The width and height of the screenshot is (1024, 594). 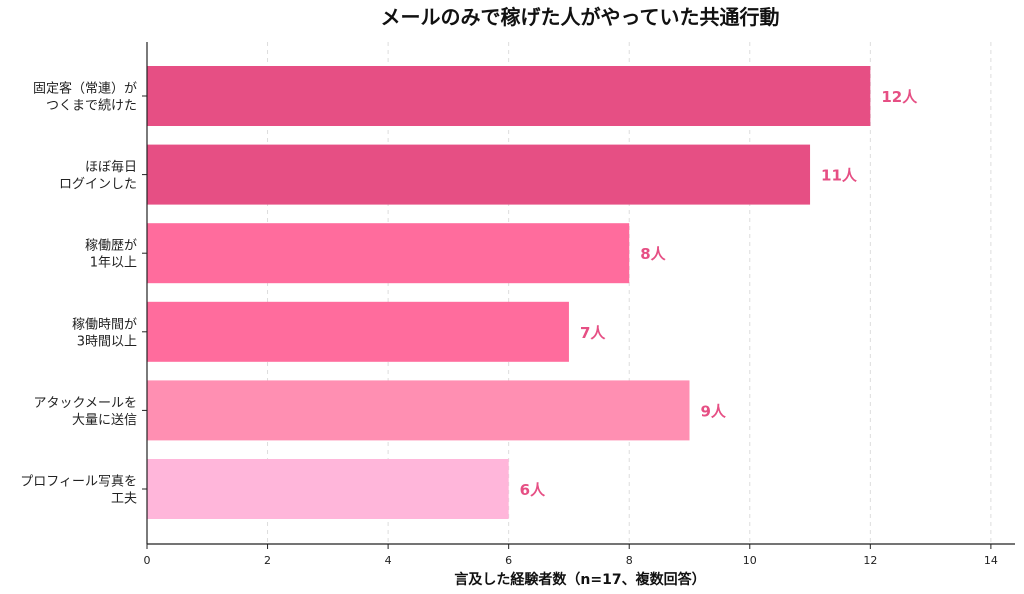 I want to click on x-tick-label-0: 0, so click(x=147, y=560).